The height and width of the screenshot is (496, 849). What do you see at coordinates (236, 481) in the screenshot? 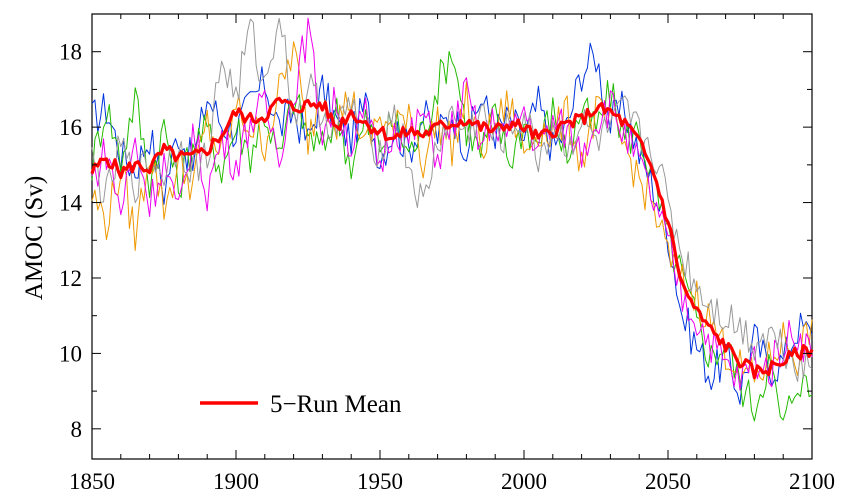
I see `x-tick-label: 1900` at bounding box center [236, 481].